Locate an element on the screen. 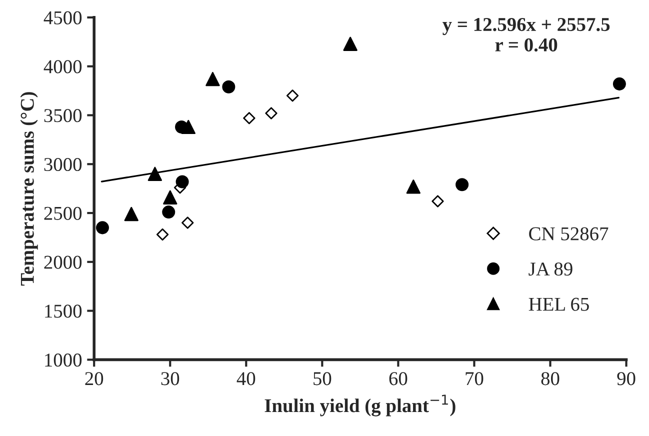 This screenshot has width=649, height=436. x-tick-label: 60 is located at coordinates (398, 379).